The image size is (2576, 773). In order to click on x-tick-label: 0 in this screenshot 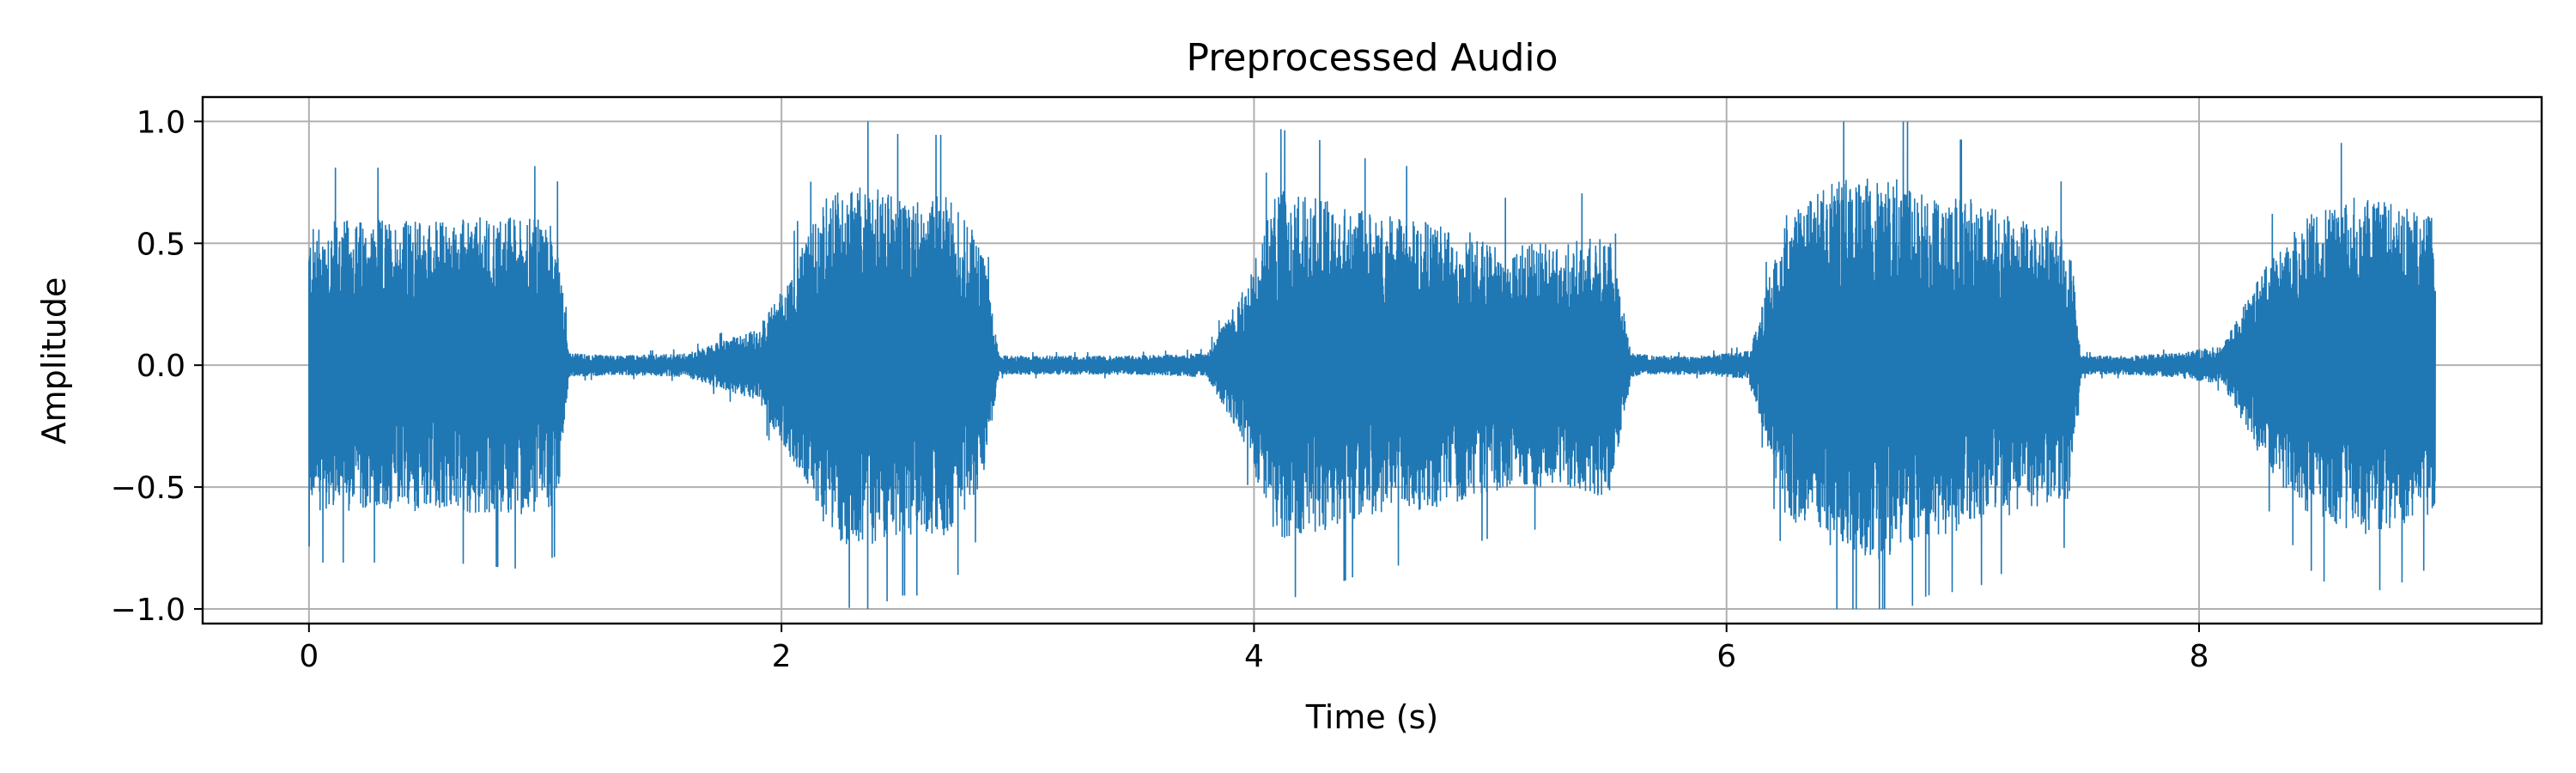, I will do `click(309, 656)`.